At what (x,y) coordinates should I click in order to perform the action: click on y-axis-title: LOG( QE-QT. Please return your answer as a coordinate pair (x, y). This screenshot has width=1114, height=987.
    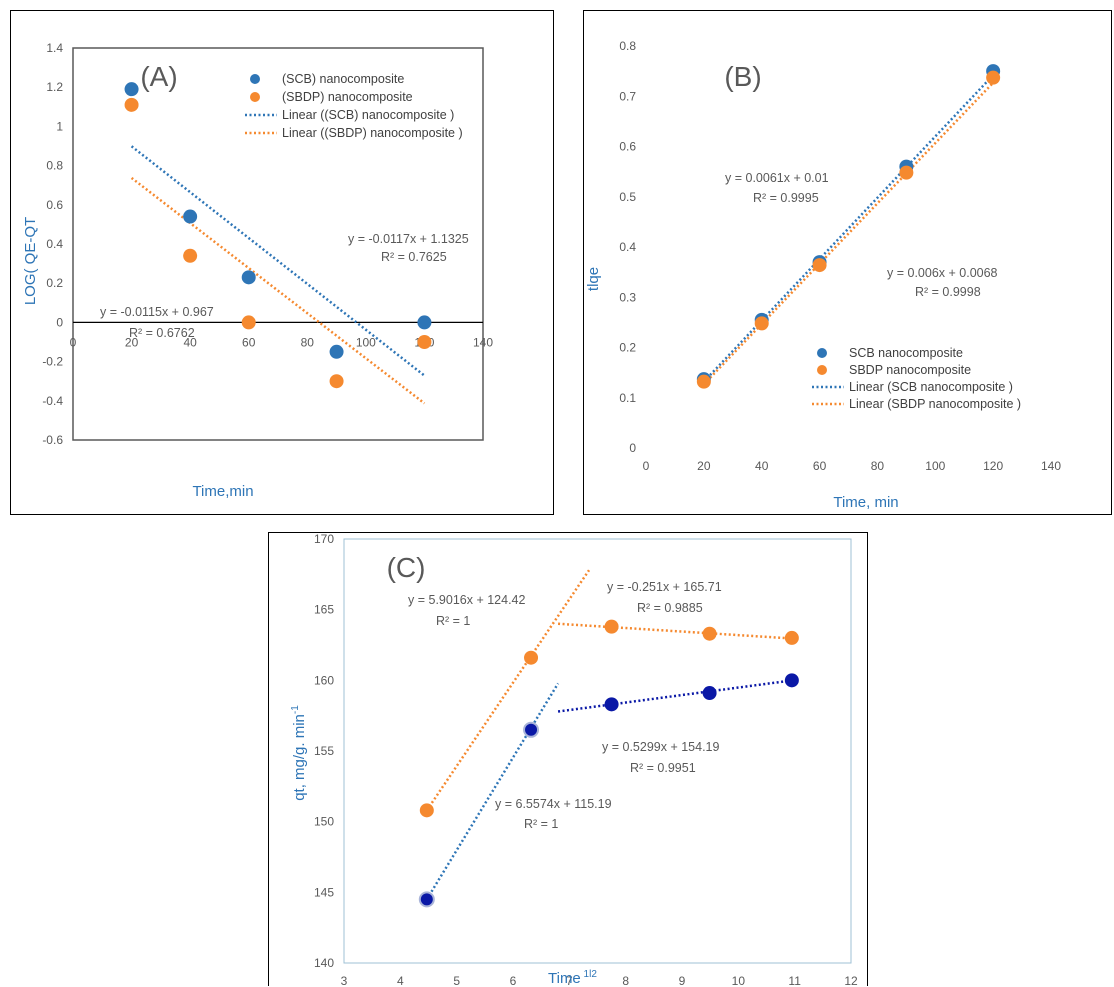
    Looking at the image, I should click on (30, 261).